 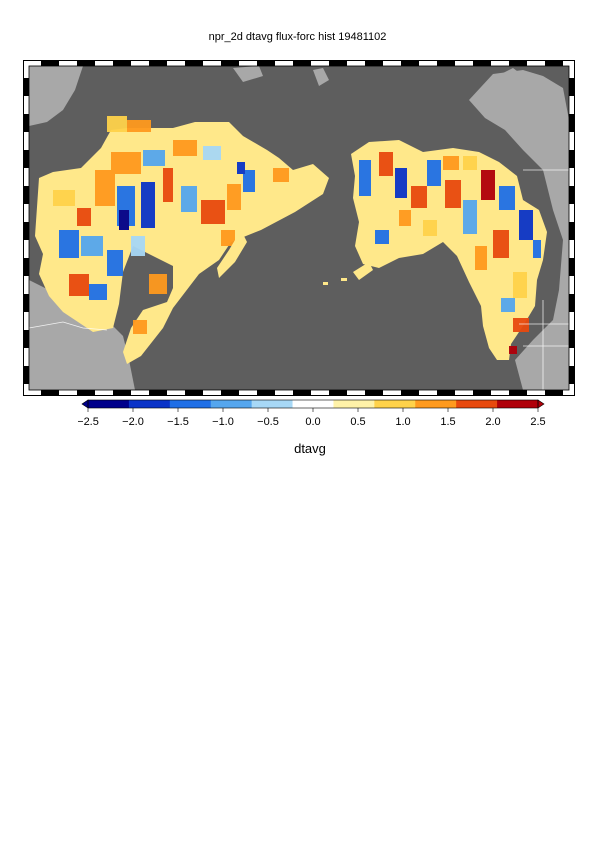 What do you see at coordinates (541, 404) in the screenshot?
I see `colorbar-max-arrow` at bounding box center [541, 404].